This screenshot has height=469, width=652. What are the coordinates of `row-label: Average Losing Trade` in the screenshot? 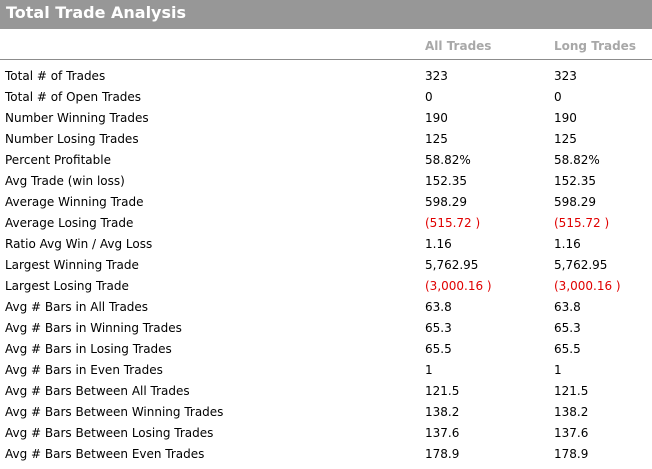 It's located at (69, 223).